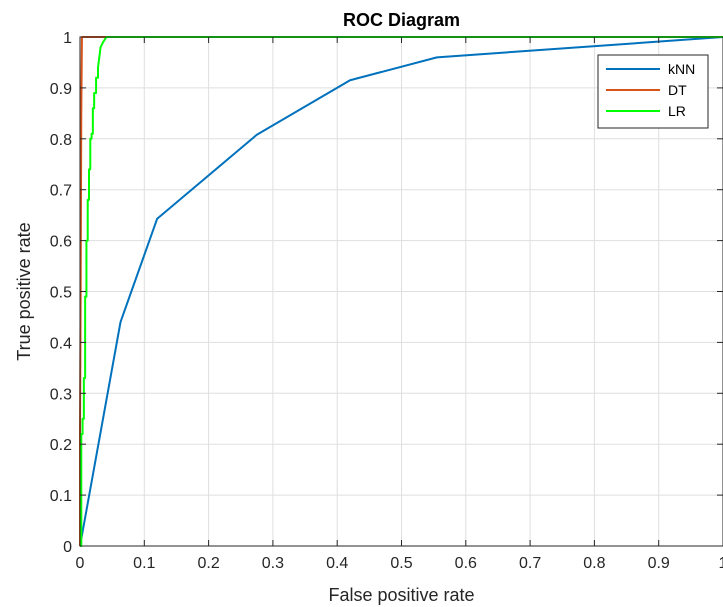 Image resolution: width=723 pixels, height=607 pixels. What do you see at coordinates (401, 20) in the screenshot?
I see `chart-title: ROC Diagram` at bounding box center [401, 20].